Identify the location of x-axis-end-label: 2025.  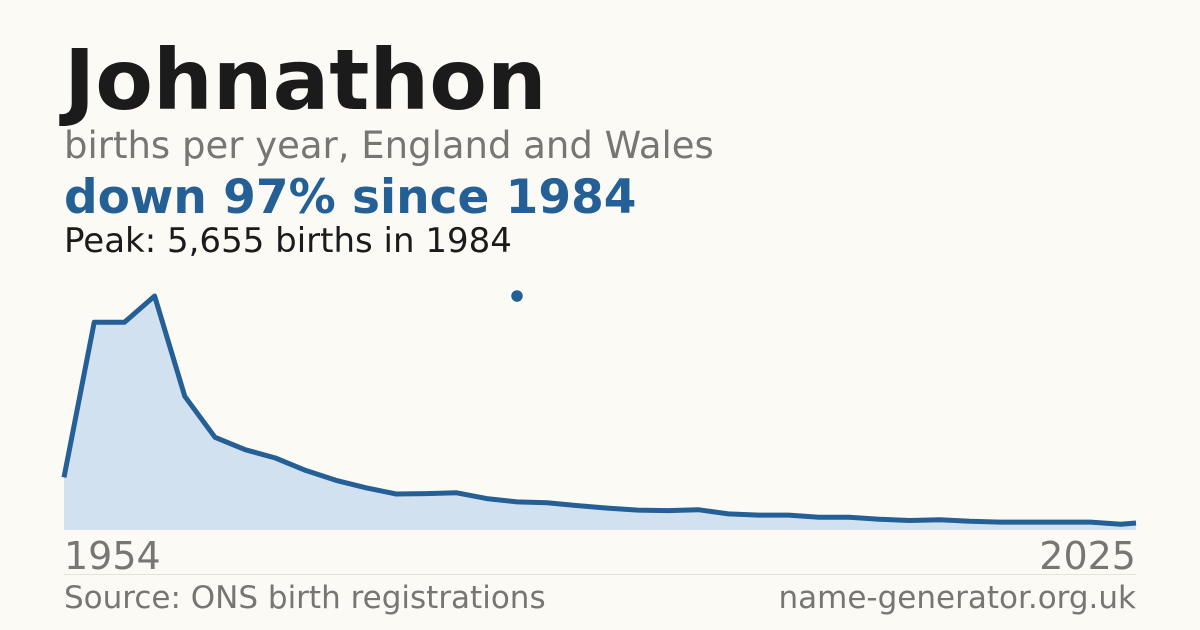
(1087, 556).